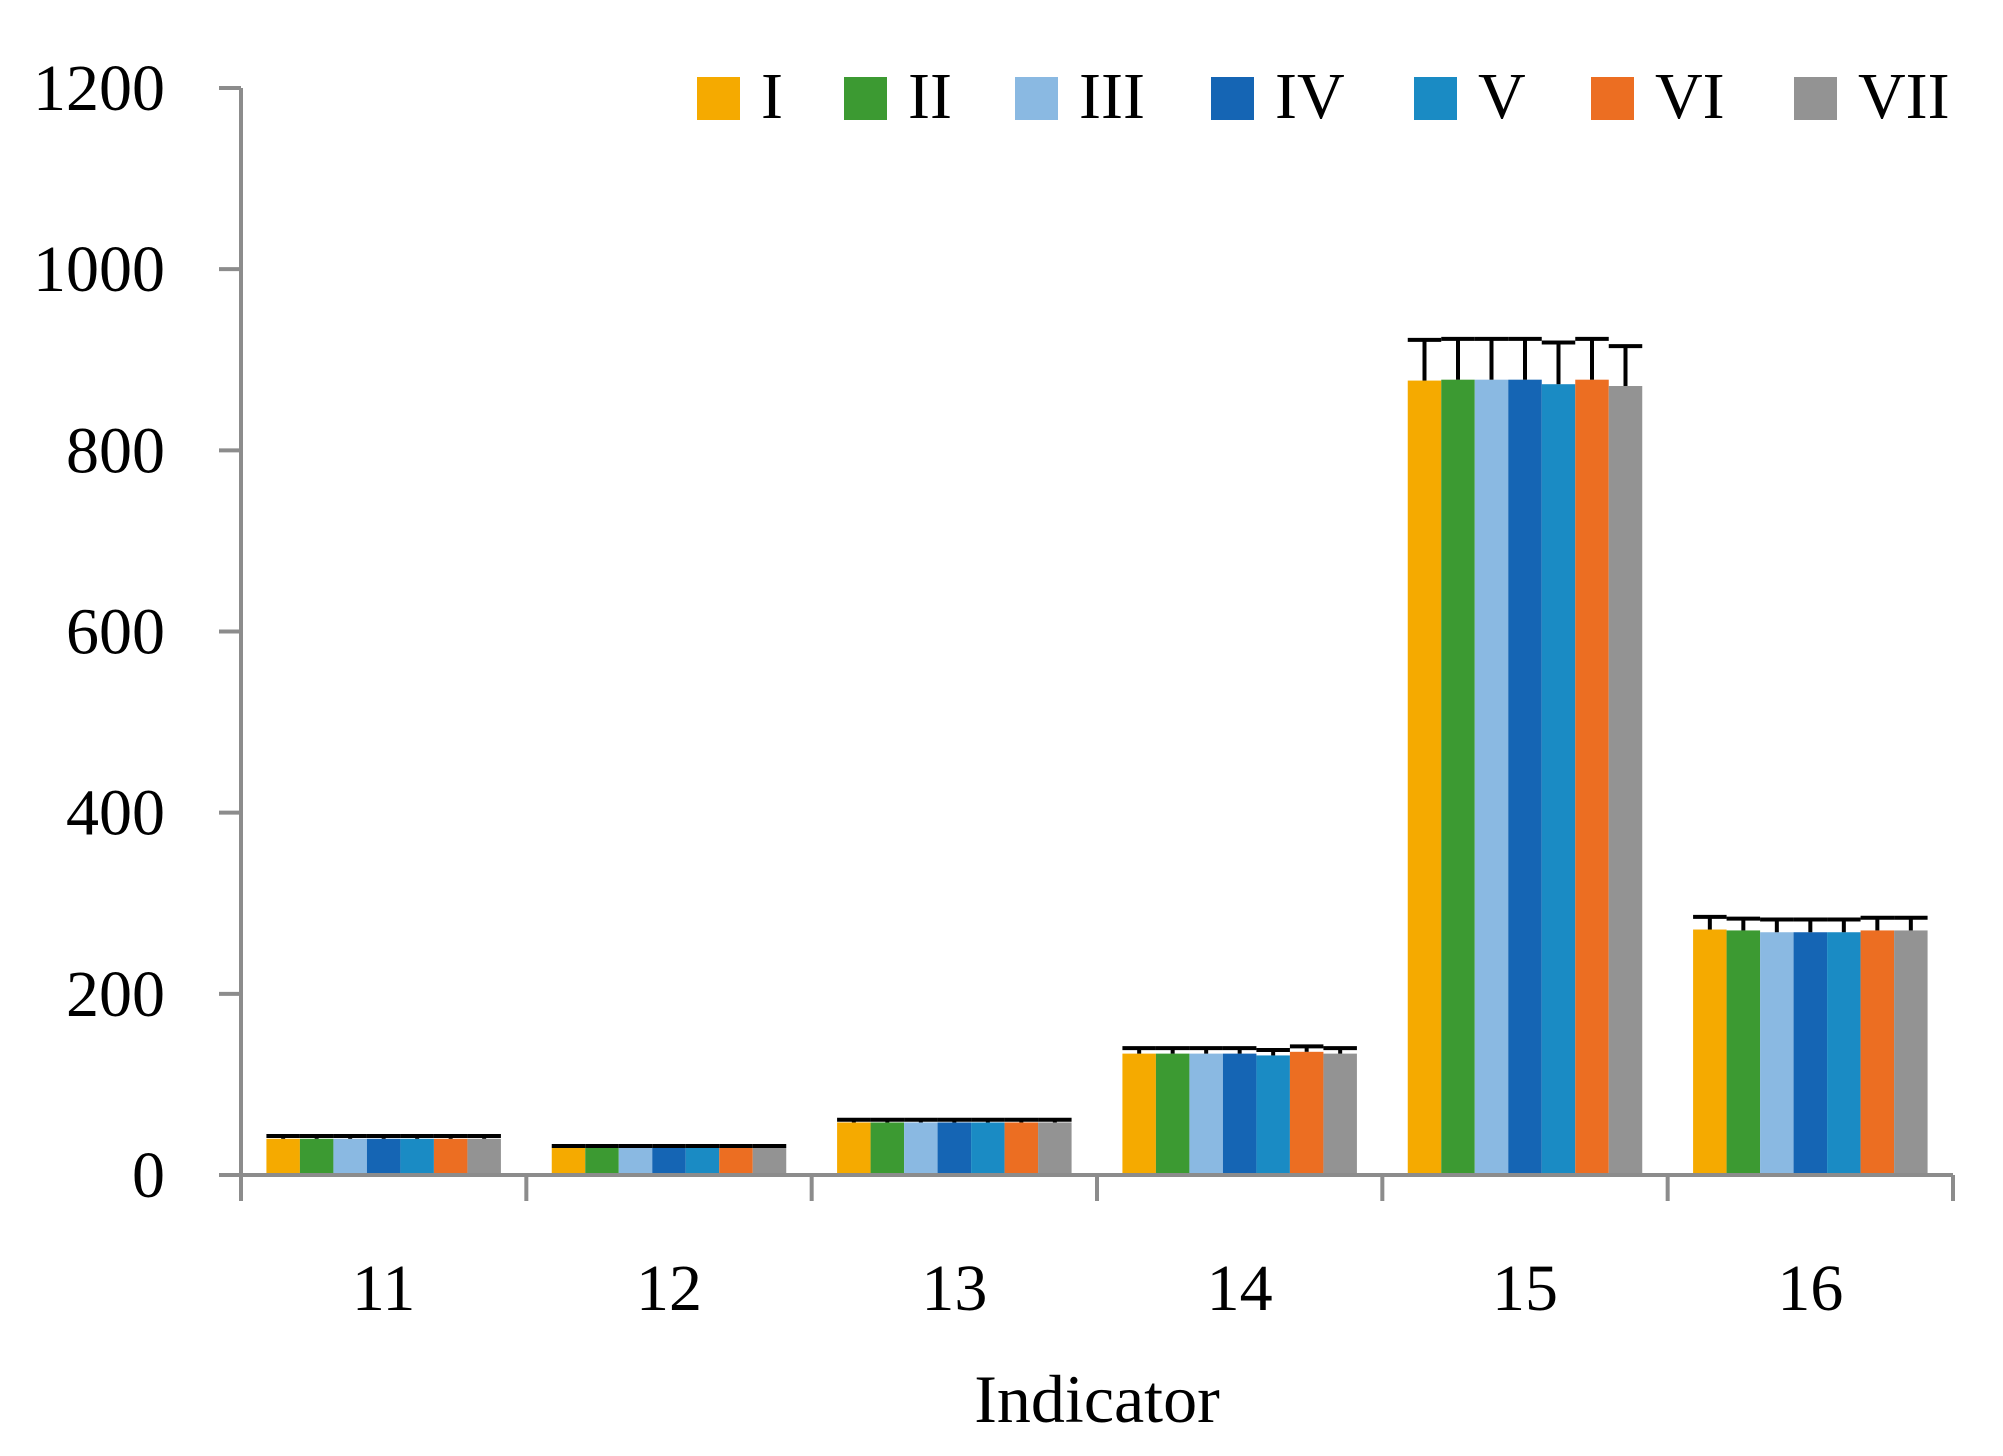 This screenshot has height=1456, width=2003. I want to click on y-tick-label: 200, so click(115, 994).